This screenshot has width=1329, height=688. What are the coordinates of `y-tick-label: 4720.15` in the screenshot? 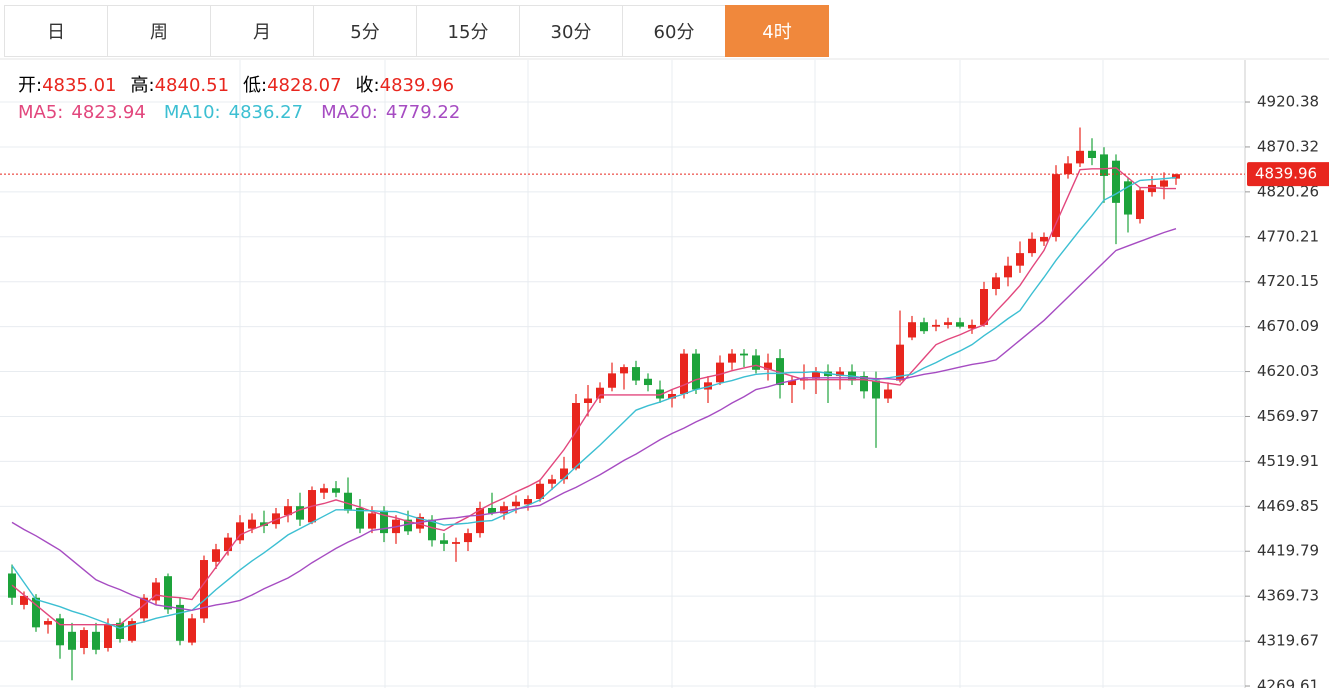 It's located at (1288, 281).